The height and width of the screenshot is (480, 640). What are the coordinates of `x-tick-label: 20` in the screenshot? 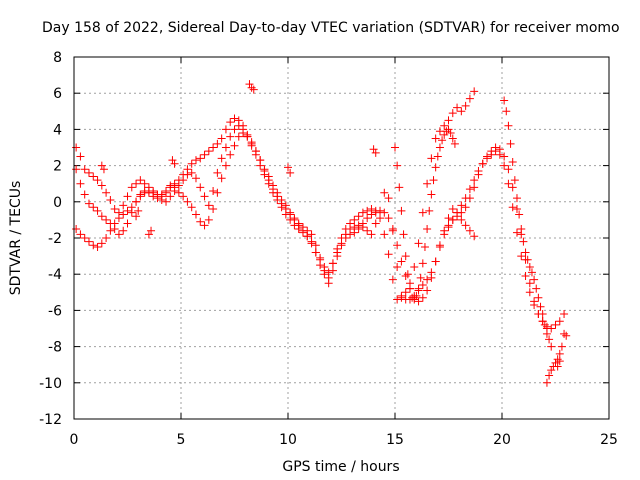 It's located at (502, 440).